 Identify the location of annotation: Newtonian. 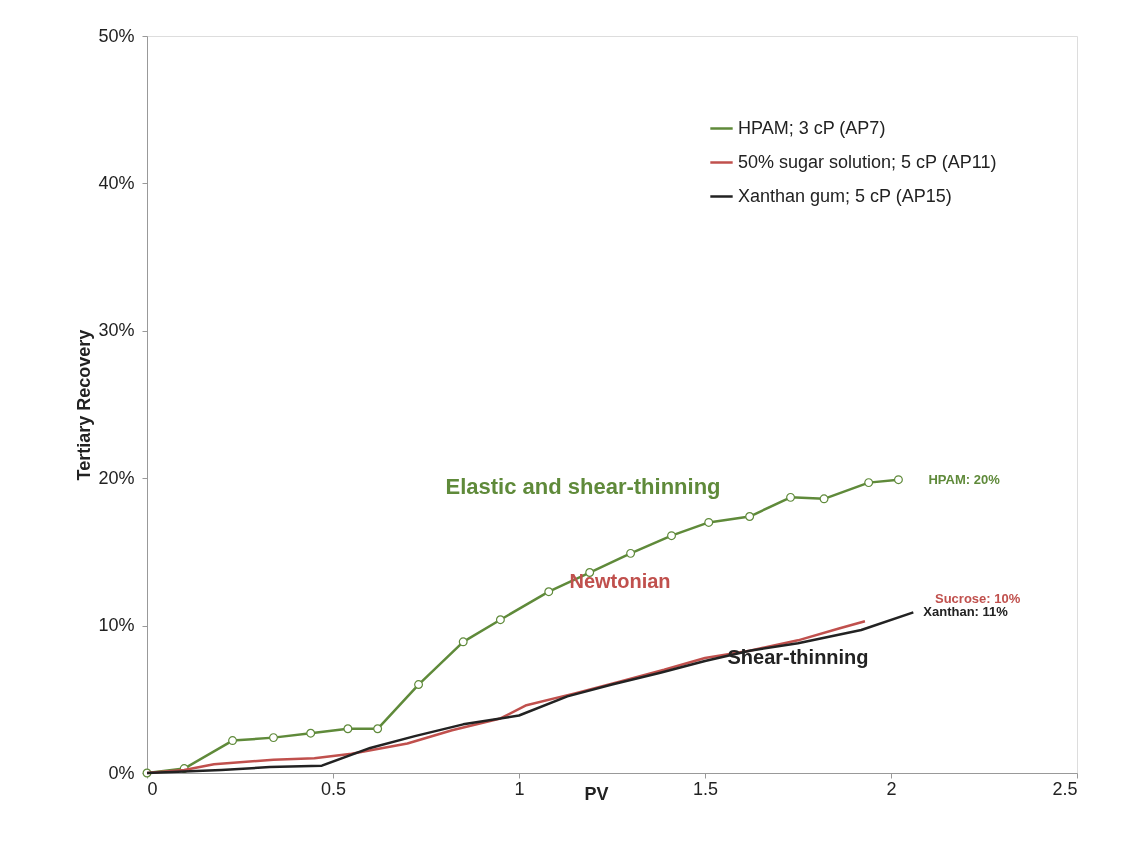
(620, 581).